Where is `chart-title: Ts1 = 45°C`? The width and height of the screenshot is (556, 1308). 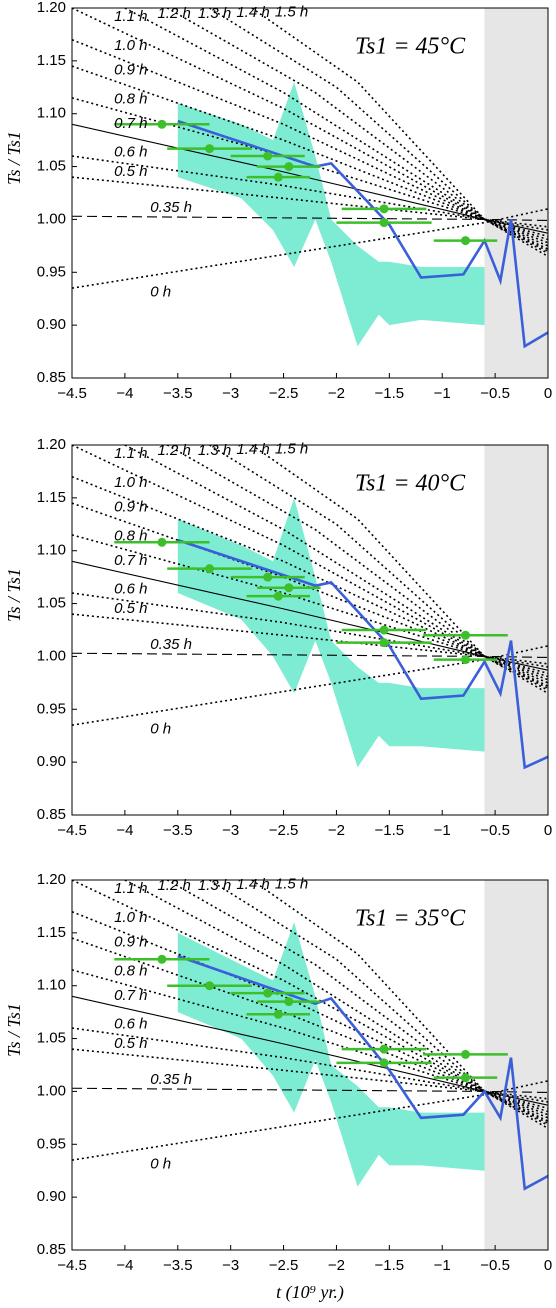
chart-title: Ts1 = 45°C is located at coordinates (410, 47).